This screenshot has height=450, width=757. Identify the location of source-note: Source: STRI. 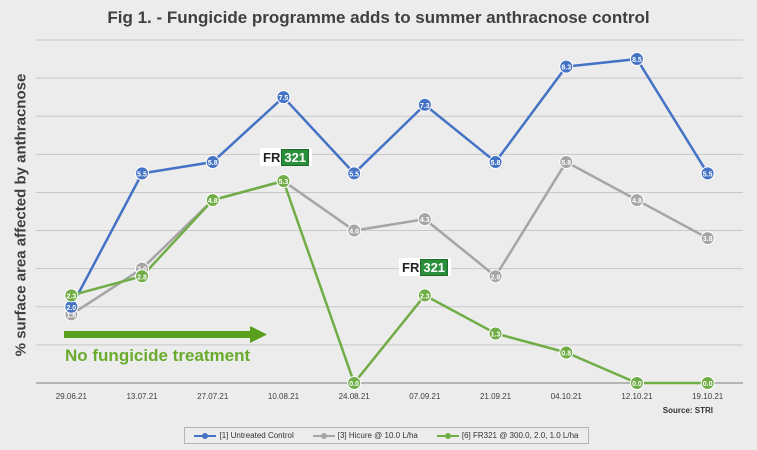
(687, 410).